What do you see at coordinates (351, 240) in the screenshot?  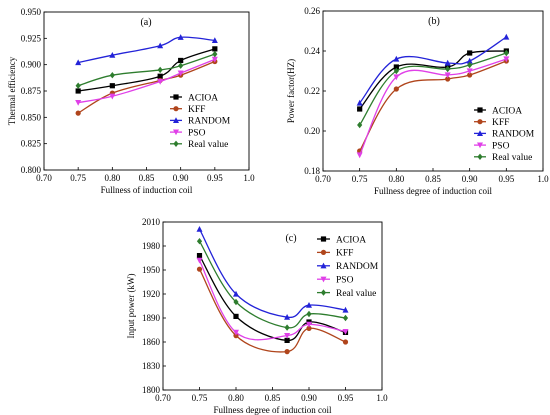 I see `legend-entry: ACIOA` at bounding box center [351, 240].